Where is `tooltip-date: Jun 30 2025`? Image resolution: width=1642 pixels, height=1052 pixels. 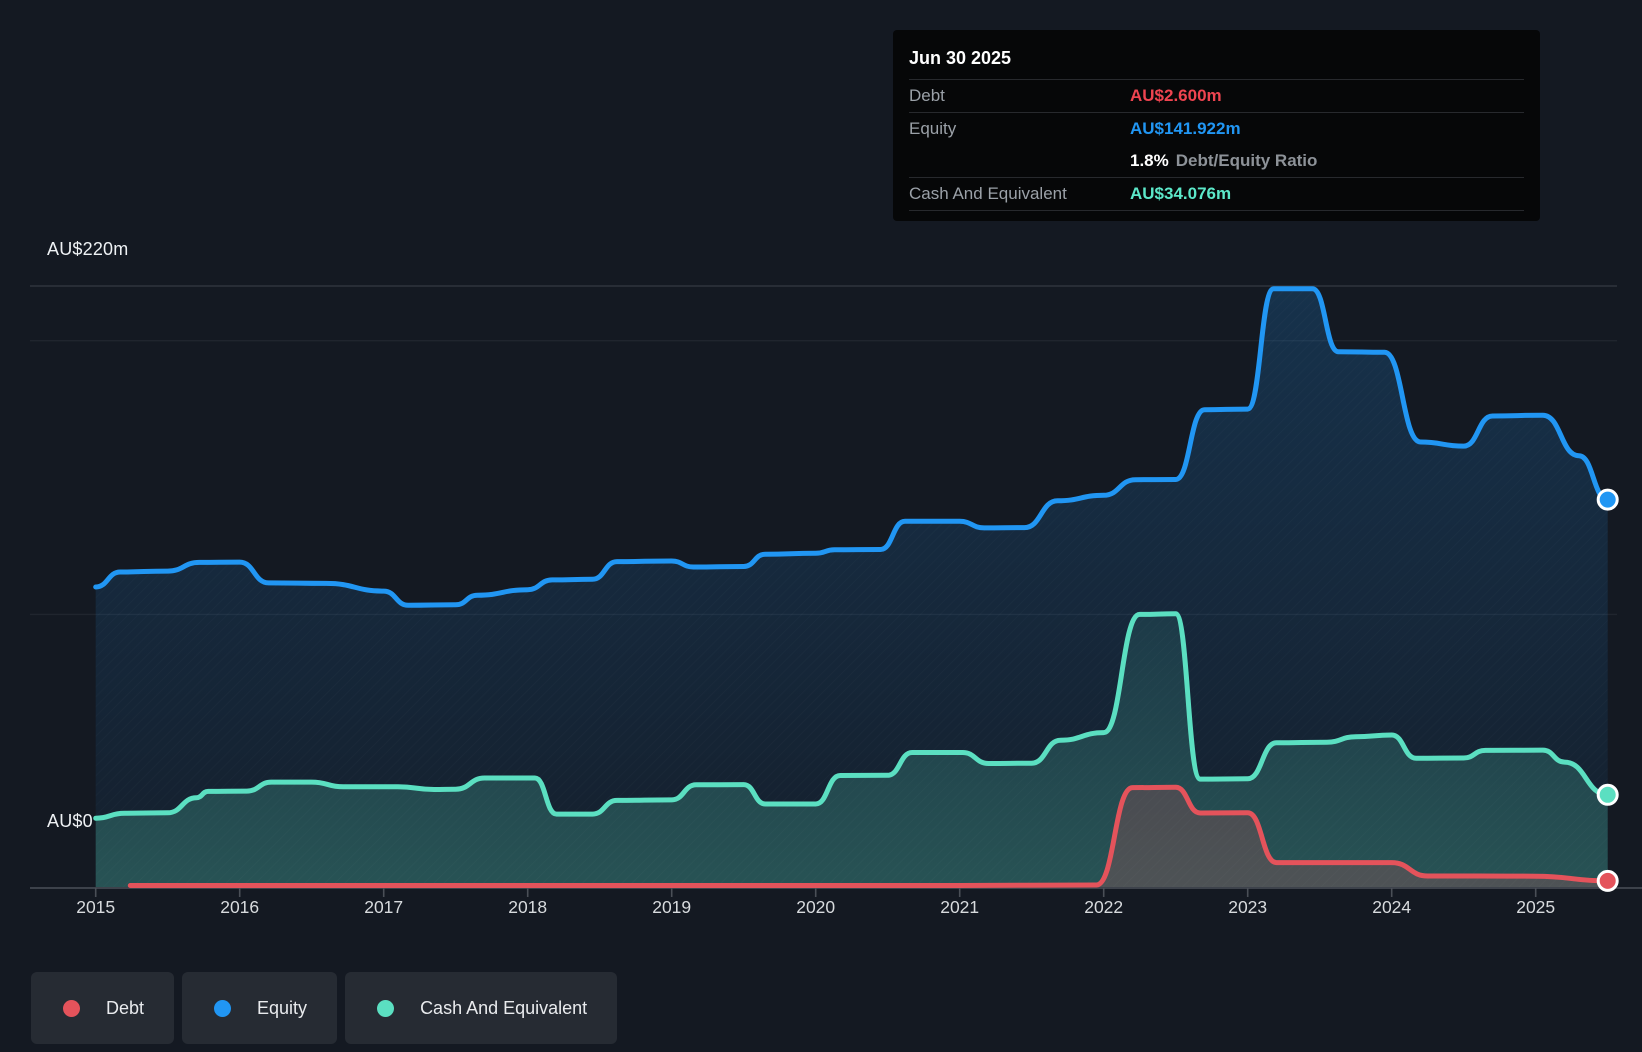 tooltip-date: Jun 30 2025 is located at coordinates (960, 58).